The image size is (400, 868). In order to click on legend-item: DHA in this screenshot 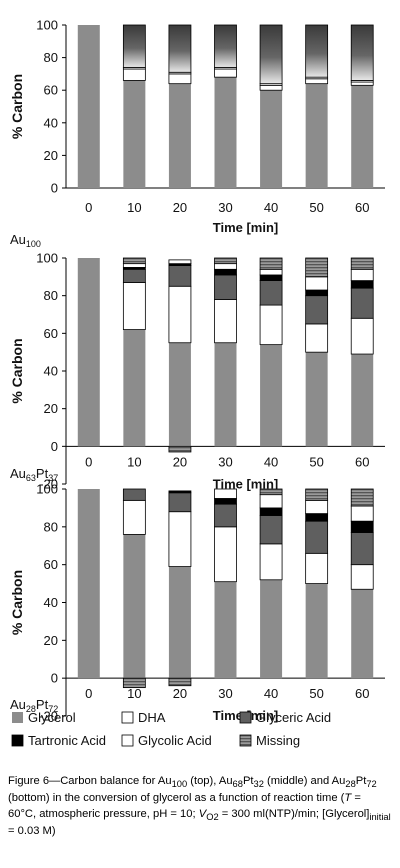, I will do `click(143, 717)`.